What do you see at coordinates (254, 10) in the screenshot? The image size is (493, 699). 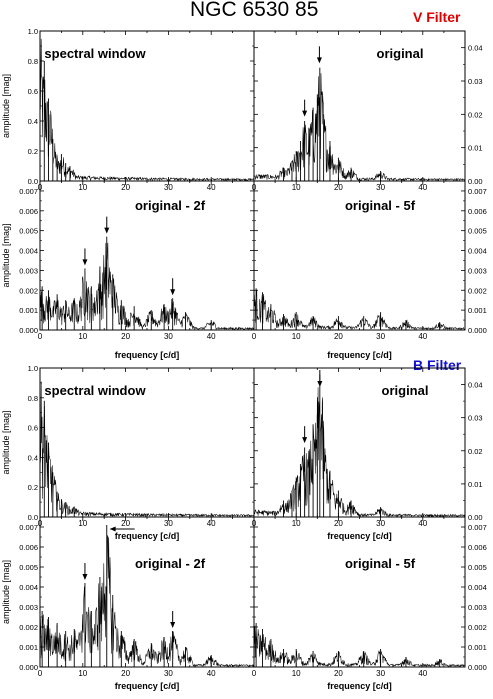 I see `figure-title: NGC 6530 85` at bounding box center [254, 10].